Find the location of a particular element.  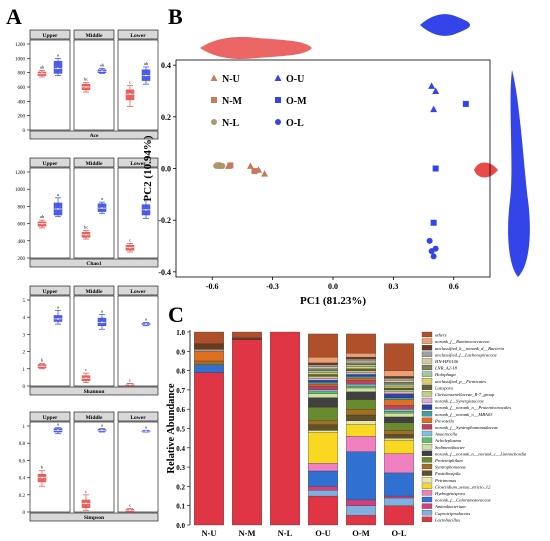

y-tick-label: 0.1 is located at coordinates (180, 507).